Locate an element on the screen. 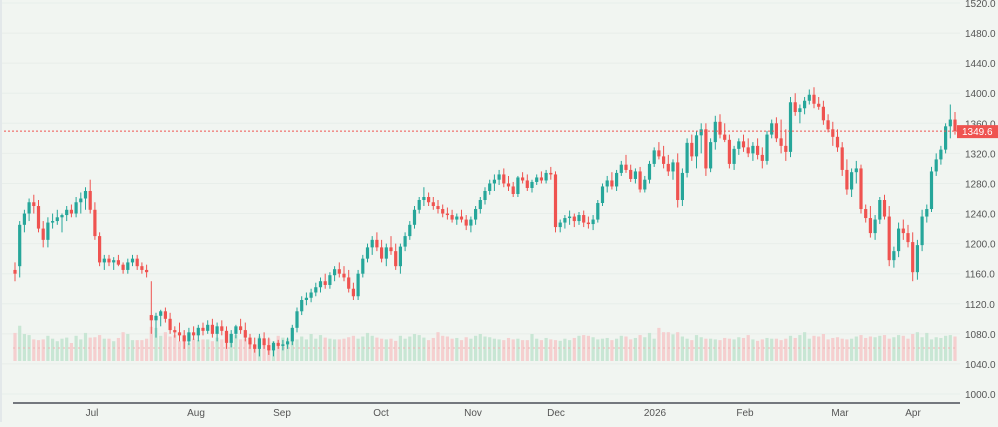 The width and height of the screenshot is (998, 427). price-tick-label: 1080.0 is located at coordinates (980, 335).